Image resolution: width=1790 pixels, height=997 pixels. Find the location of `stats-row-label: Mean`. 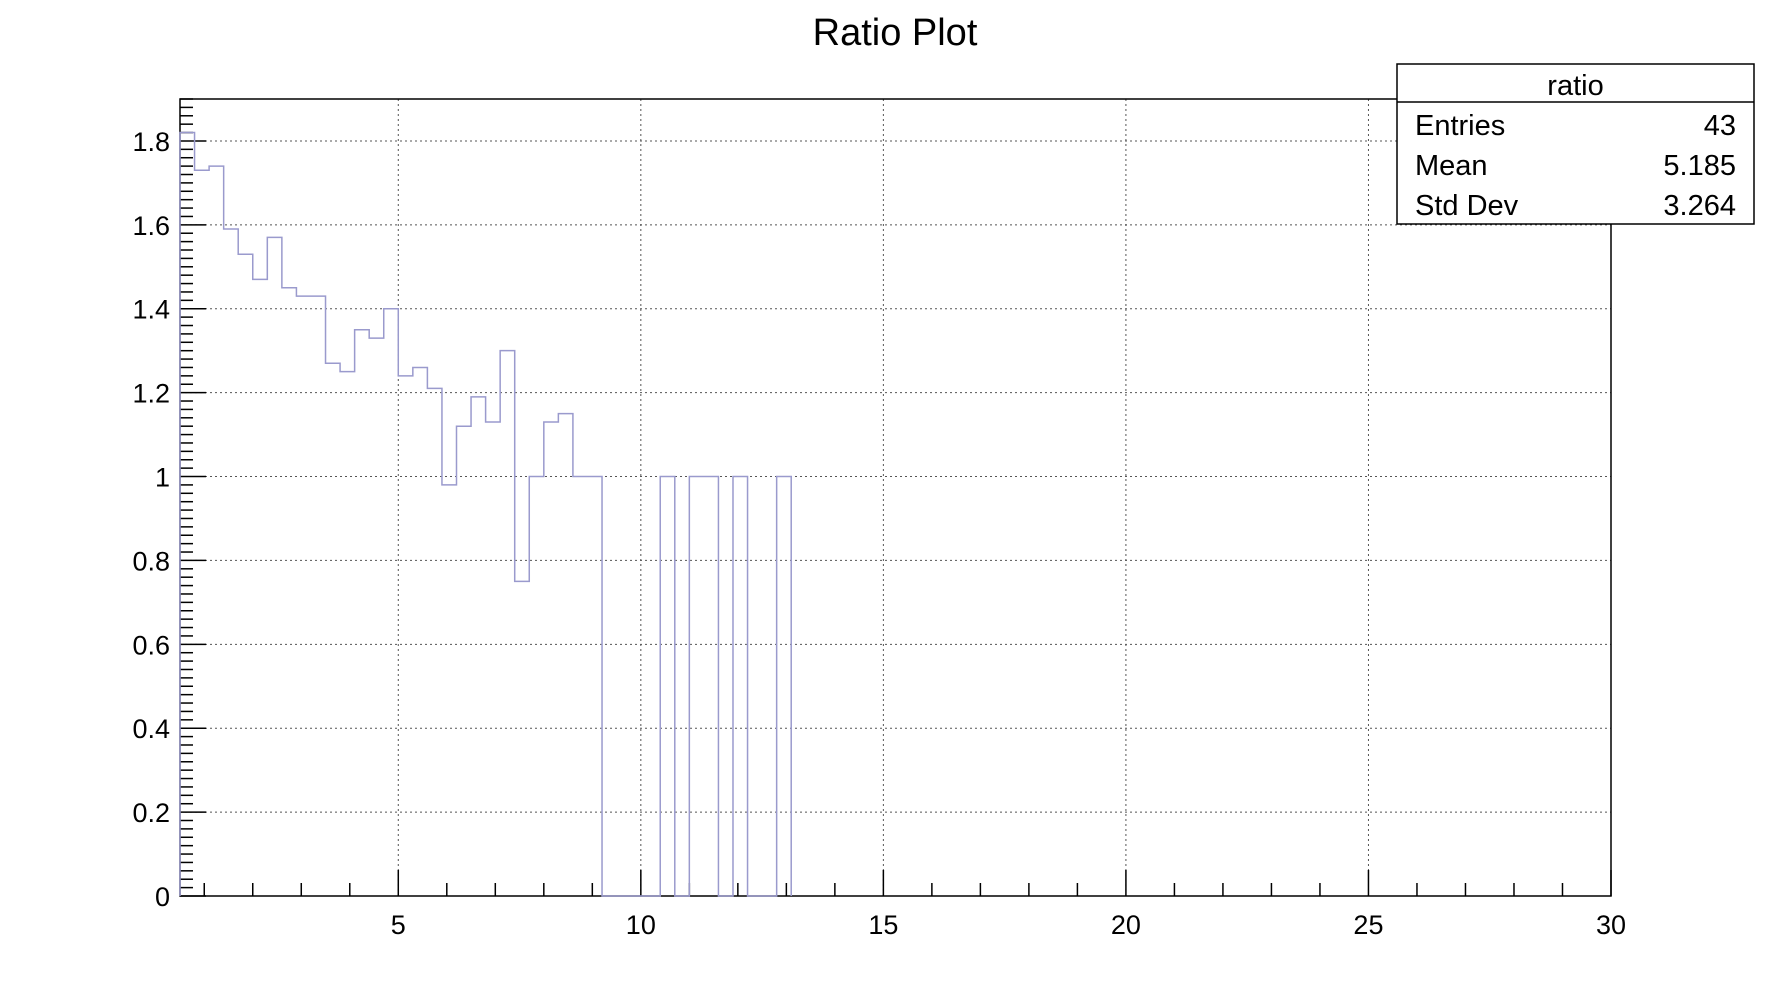

stats-row-label: Mean is located at coordinates (1451, 166).